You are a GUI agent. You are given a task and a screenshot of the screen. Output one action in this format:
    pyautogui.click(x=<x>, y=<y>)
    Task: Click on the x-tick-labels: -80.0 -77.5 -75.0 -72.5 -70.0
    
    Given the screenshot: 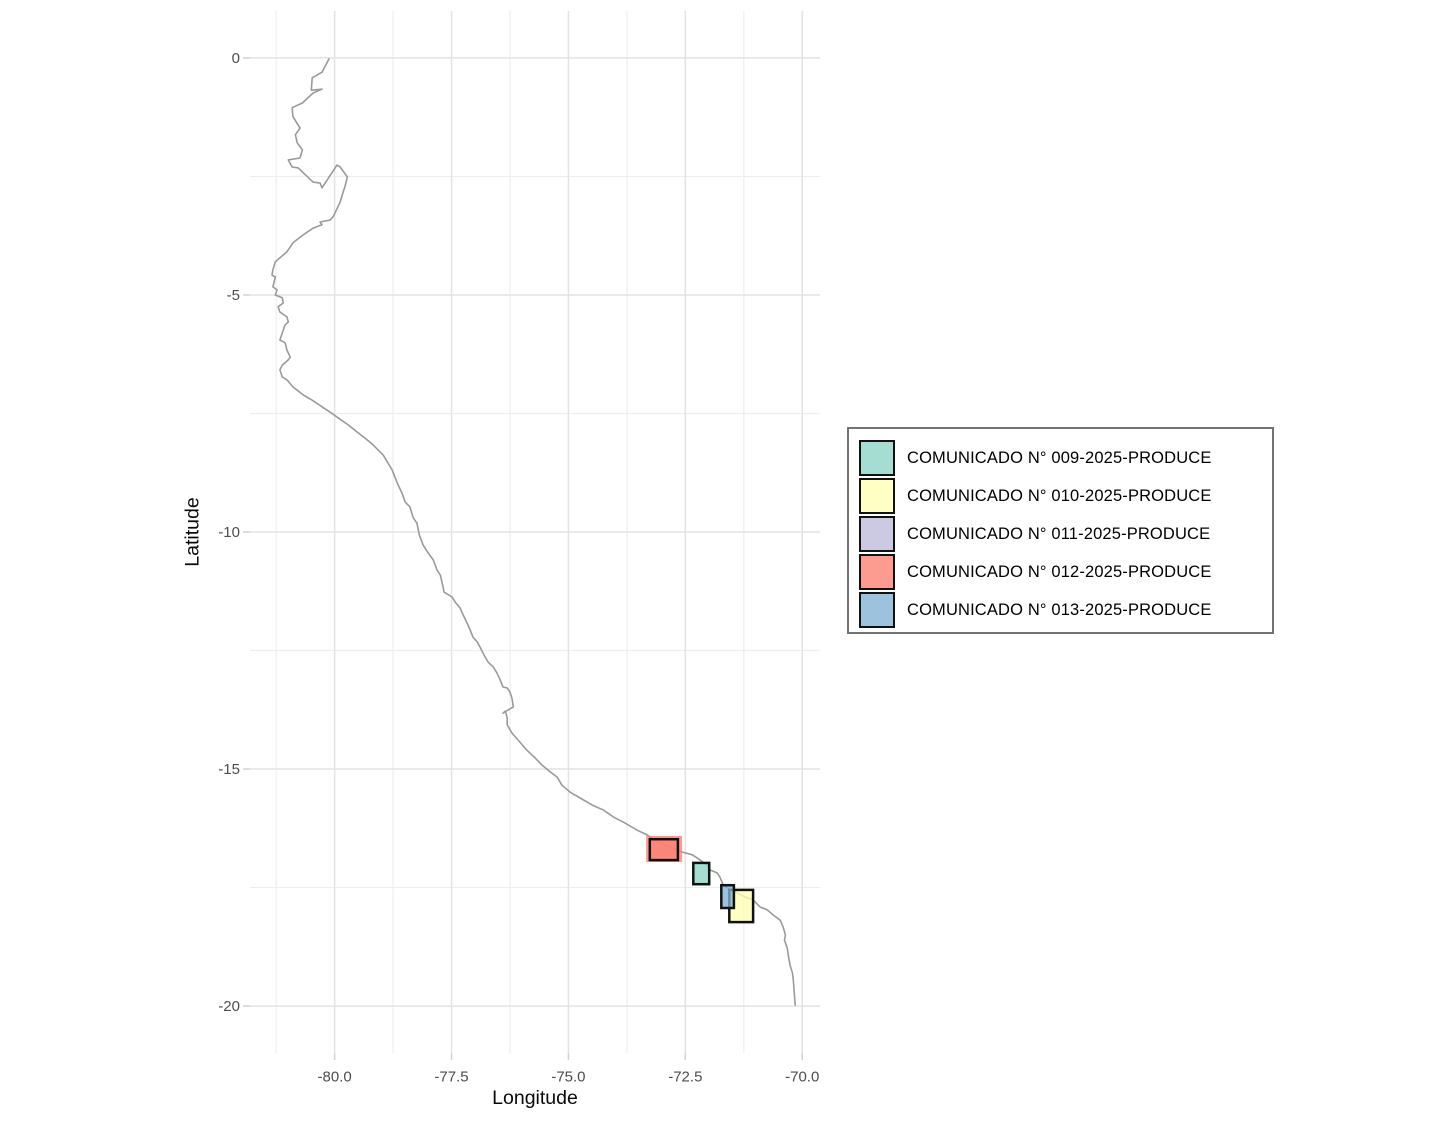 What is the action you would take?
    pyautogui.click(x=569, y=1077)
    